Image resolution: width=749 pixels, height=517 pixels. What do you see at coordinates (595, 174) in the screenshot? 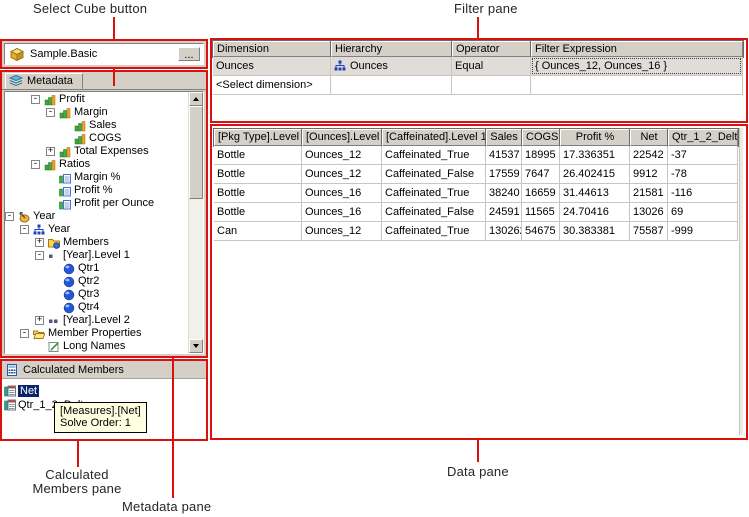
I see `data-grid-cell: 26.402415` at bounding box center [595, 174].